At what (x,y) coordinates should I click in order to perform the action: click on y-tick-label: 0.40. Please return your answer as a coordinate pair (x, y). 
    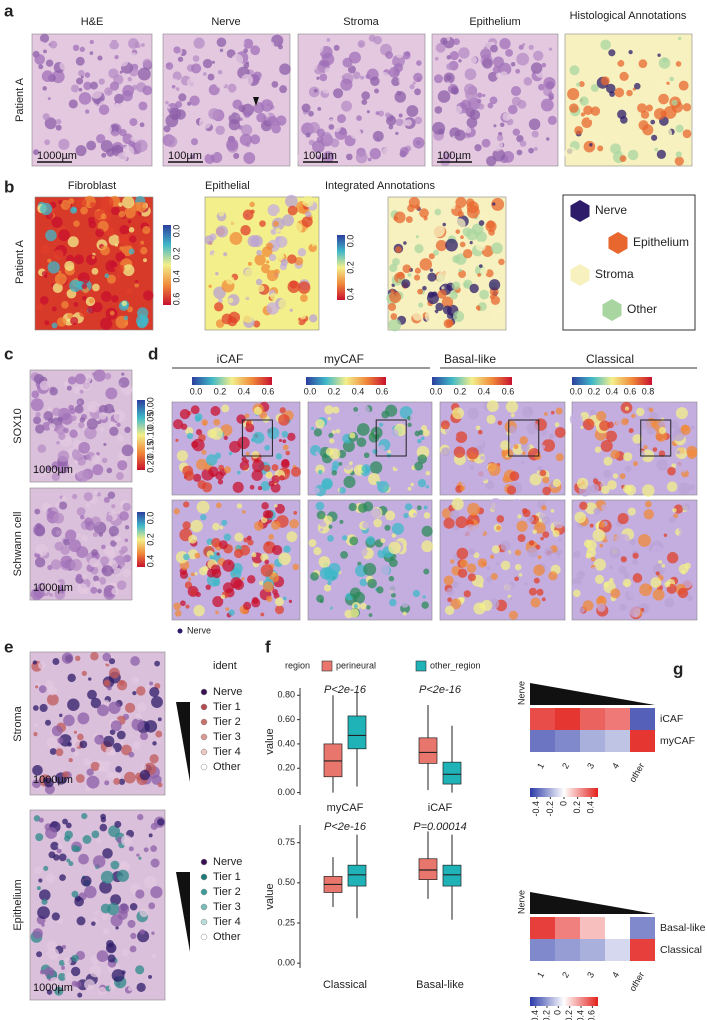
    Looking at the image, I should click on (286, 743).